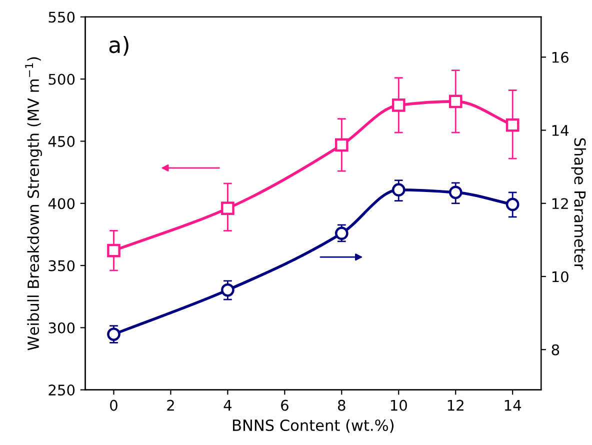 This screenshot has height=445, width=592. Describe the element at coordinates (33, 203) in the screenshot. I see `y-axis-title: Weibull Breakdown Strength (MV m$^{−1}$)` at that location.